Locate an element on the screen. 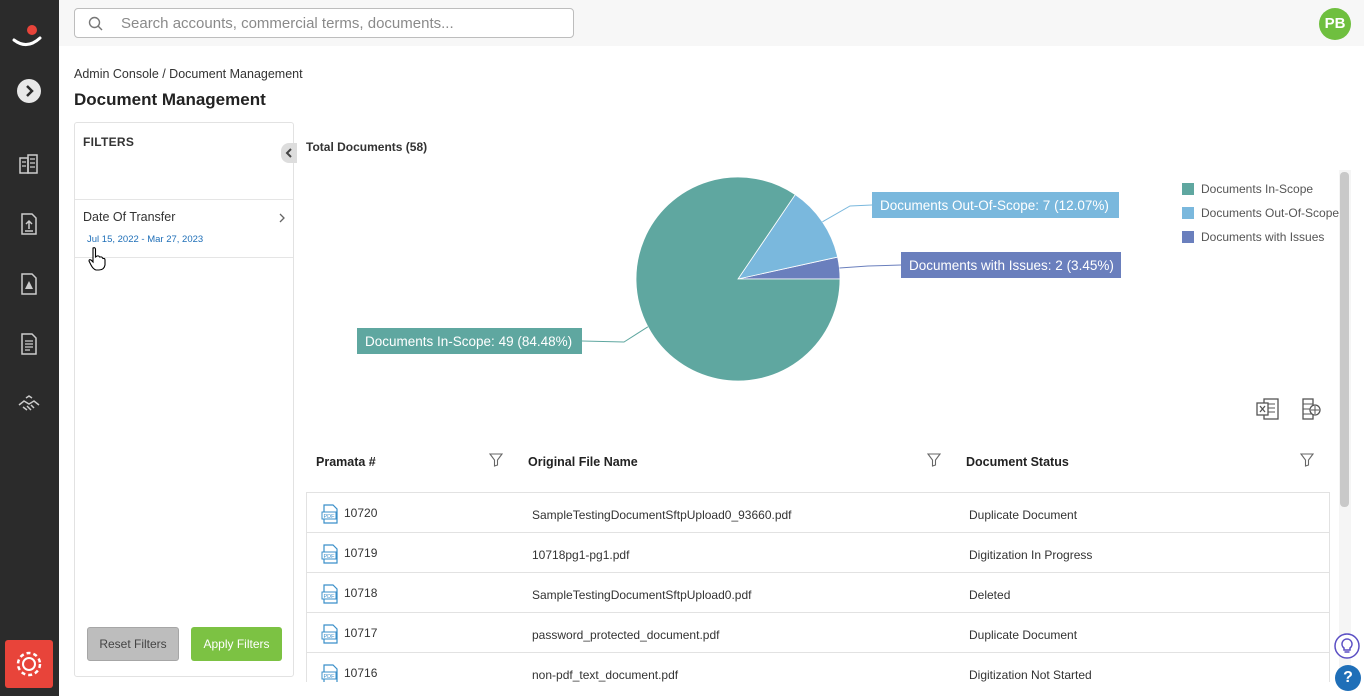  logo-icon is located at coordinates (27, 37).